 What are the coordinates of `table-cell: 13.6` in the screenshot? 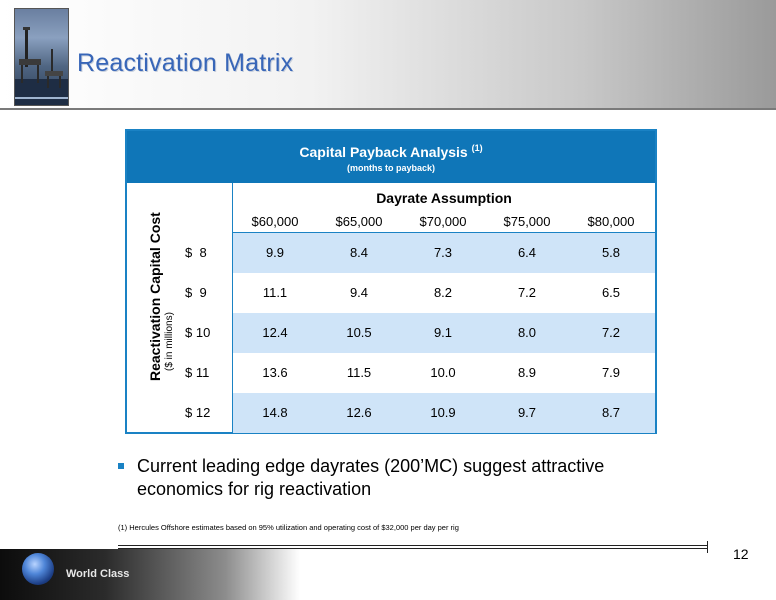 It's located at (275, 372).